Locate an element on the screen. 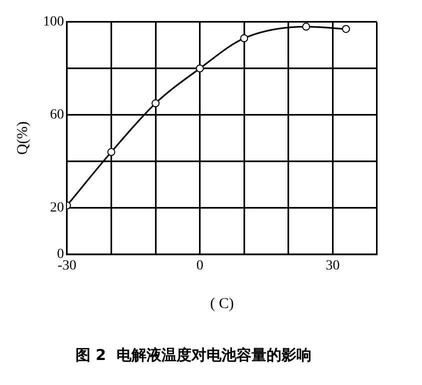 The height and width of the screenshot is (385, 422). y-tick-label: 100 is located at coordinates (53, 22).